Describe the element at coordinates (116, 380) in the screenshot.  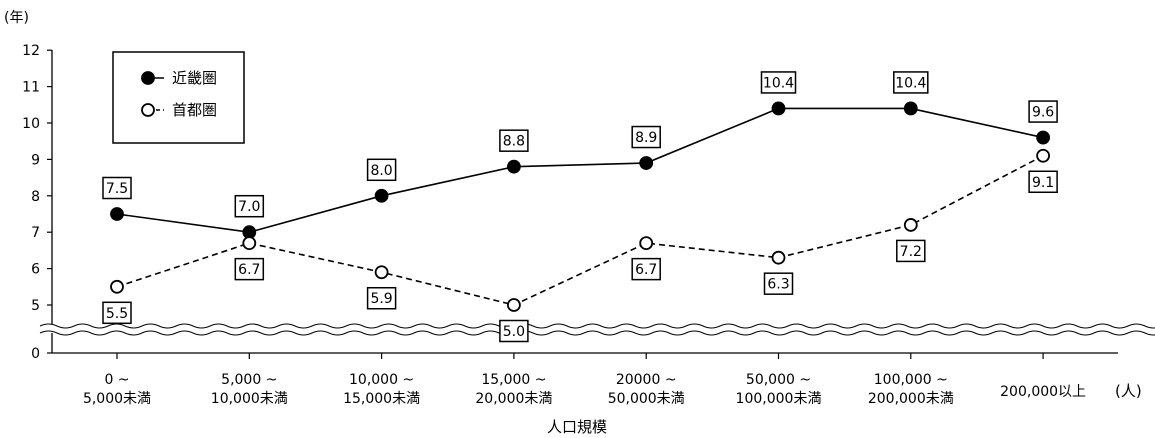
I see `x-tick-label: 0 ~` at that location.